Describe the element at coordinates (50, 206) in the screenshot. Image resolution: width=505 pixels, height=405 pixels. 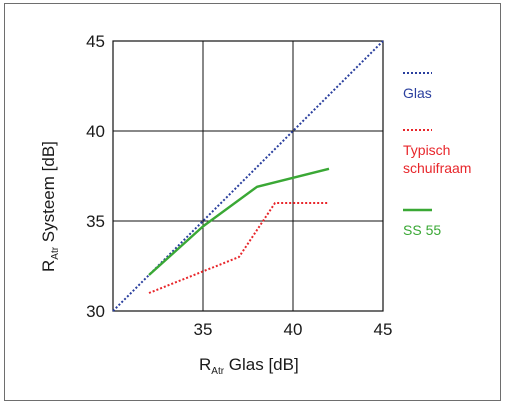
I see `y-axis-label: RAtr Systeem [dB]` at that location.